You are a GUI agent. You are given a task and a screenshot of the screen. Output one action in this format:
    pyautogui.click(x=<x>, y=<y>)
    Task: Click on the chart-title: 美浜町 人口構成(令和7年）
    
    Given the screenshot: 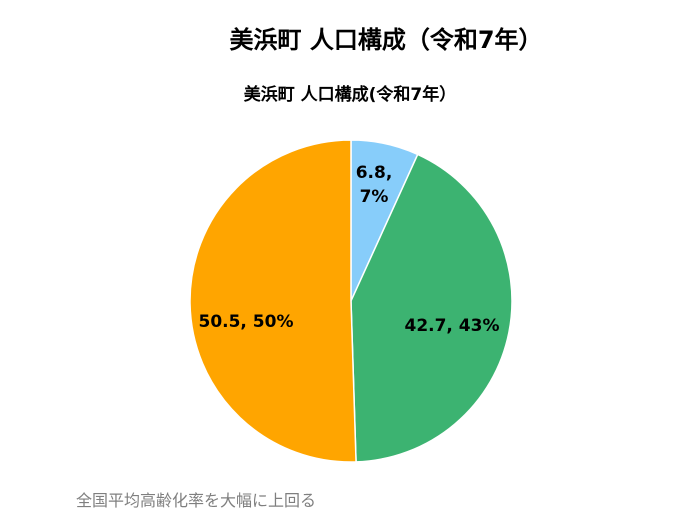 What is the action you would take?
    pyautogui.click(x=350, y=95)
    